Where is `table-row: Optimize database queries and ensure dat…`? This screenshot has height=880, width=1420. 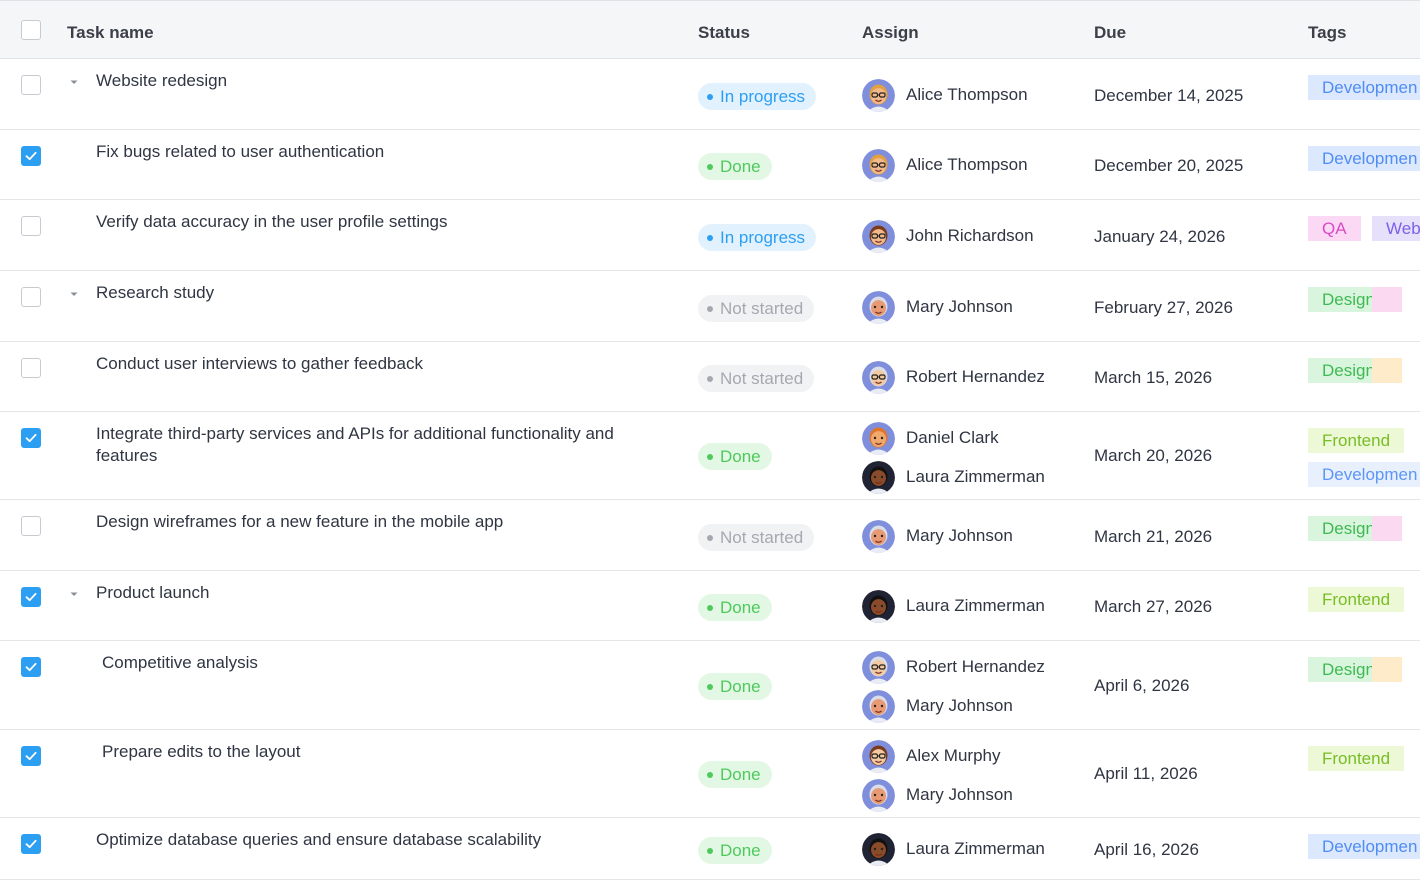
table-row: Optimize database queries and ensure dat… is located at coordinates (710, 849).